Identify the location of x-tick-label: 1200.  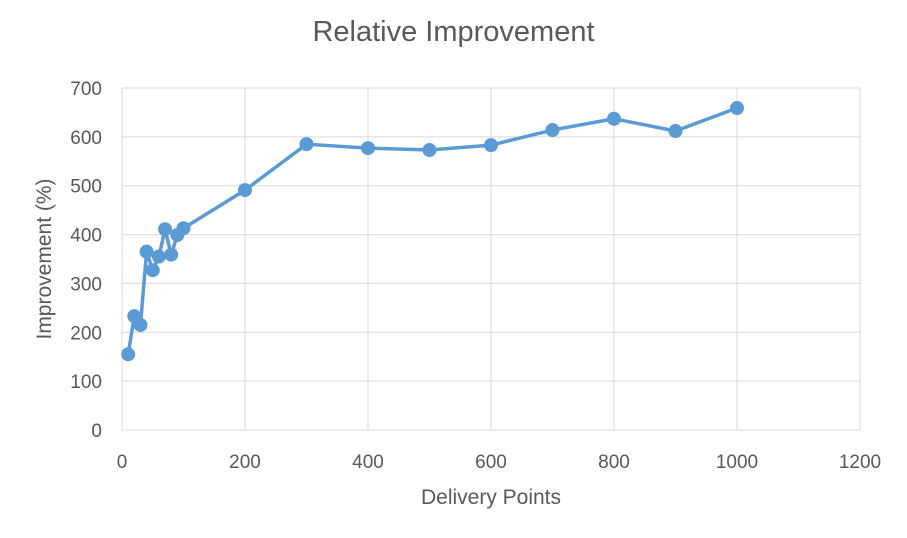
(860, 462).